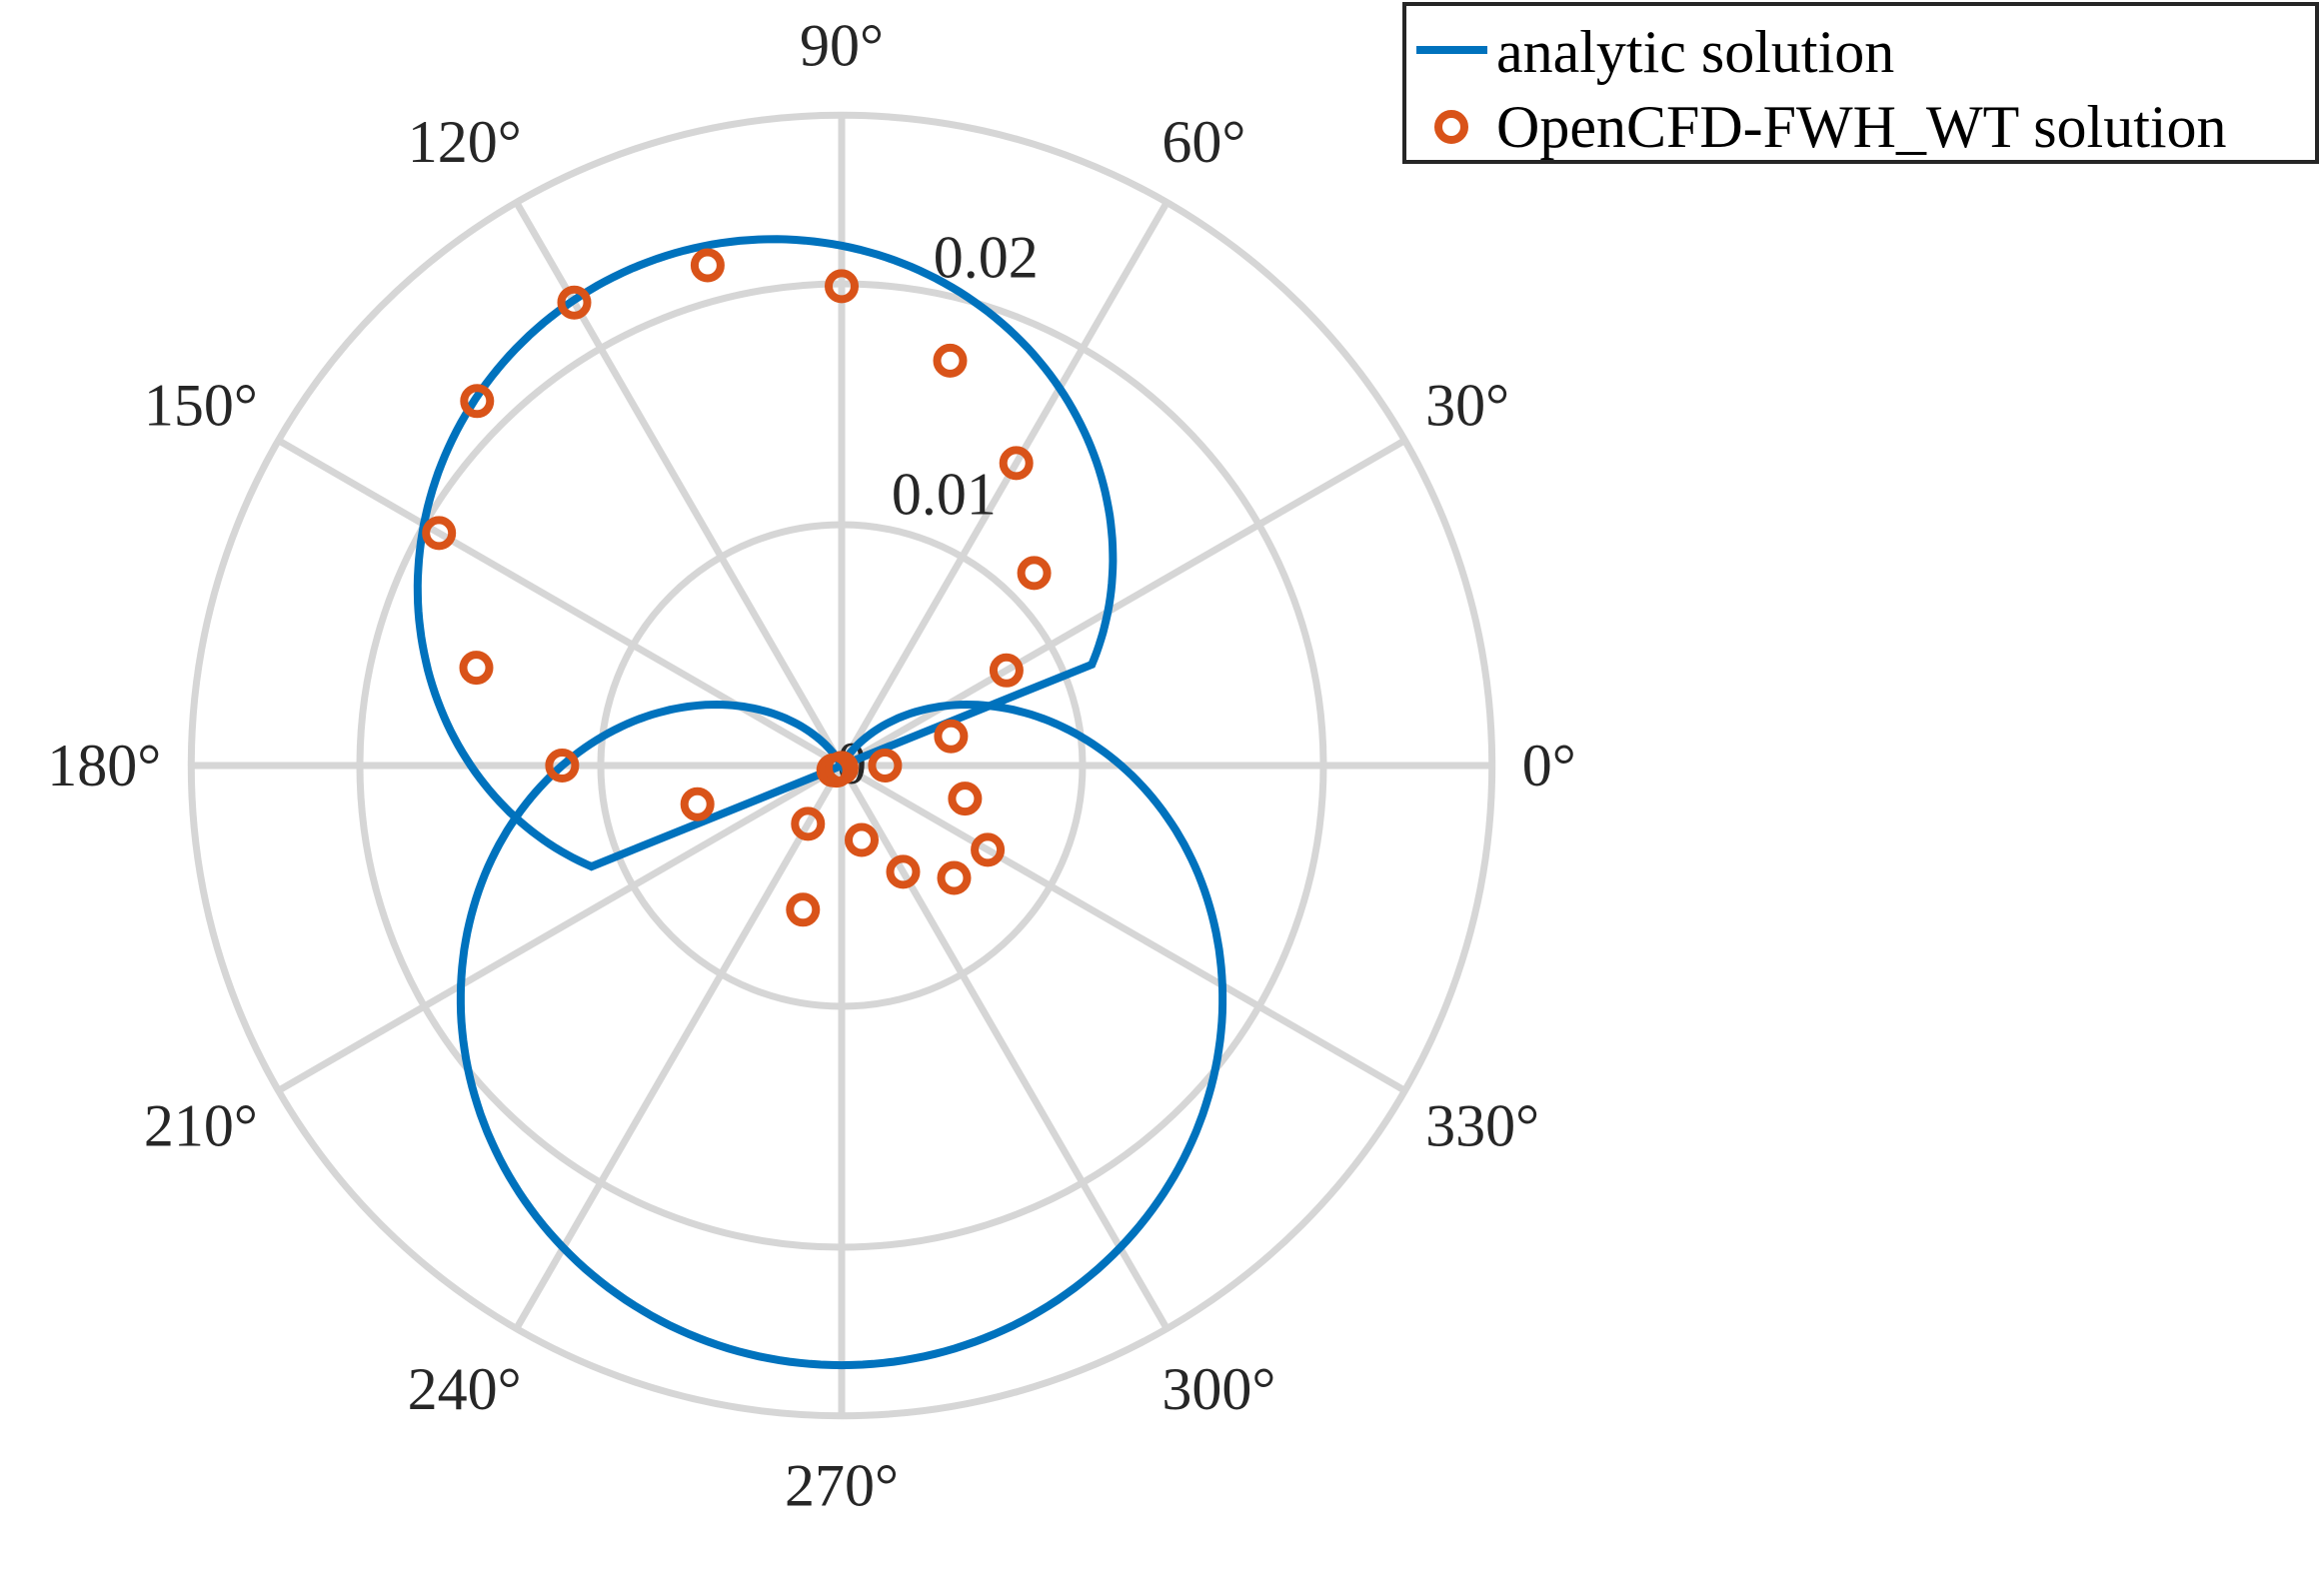 Image resolution: width=2324 pixels, height=1586 pixels. What do you see at coordinates (842, 45) in the screenshot?
I see `theta-tick-label: 90°` at bounding box center [842, 45].